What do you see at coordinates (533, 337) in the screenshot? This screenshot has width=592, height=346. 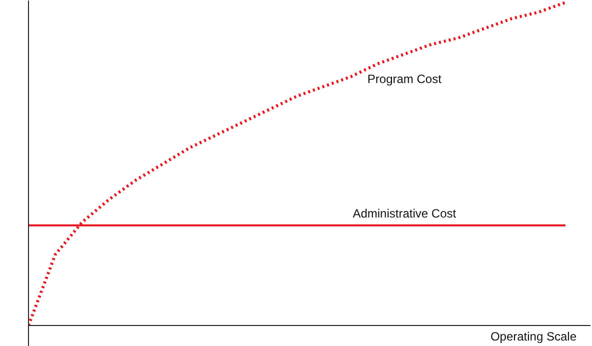 I see `x-axis-title: Operating Scale` at bounding box center [533, 337].